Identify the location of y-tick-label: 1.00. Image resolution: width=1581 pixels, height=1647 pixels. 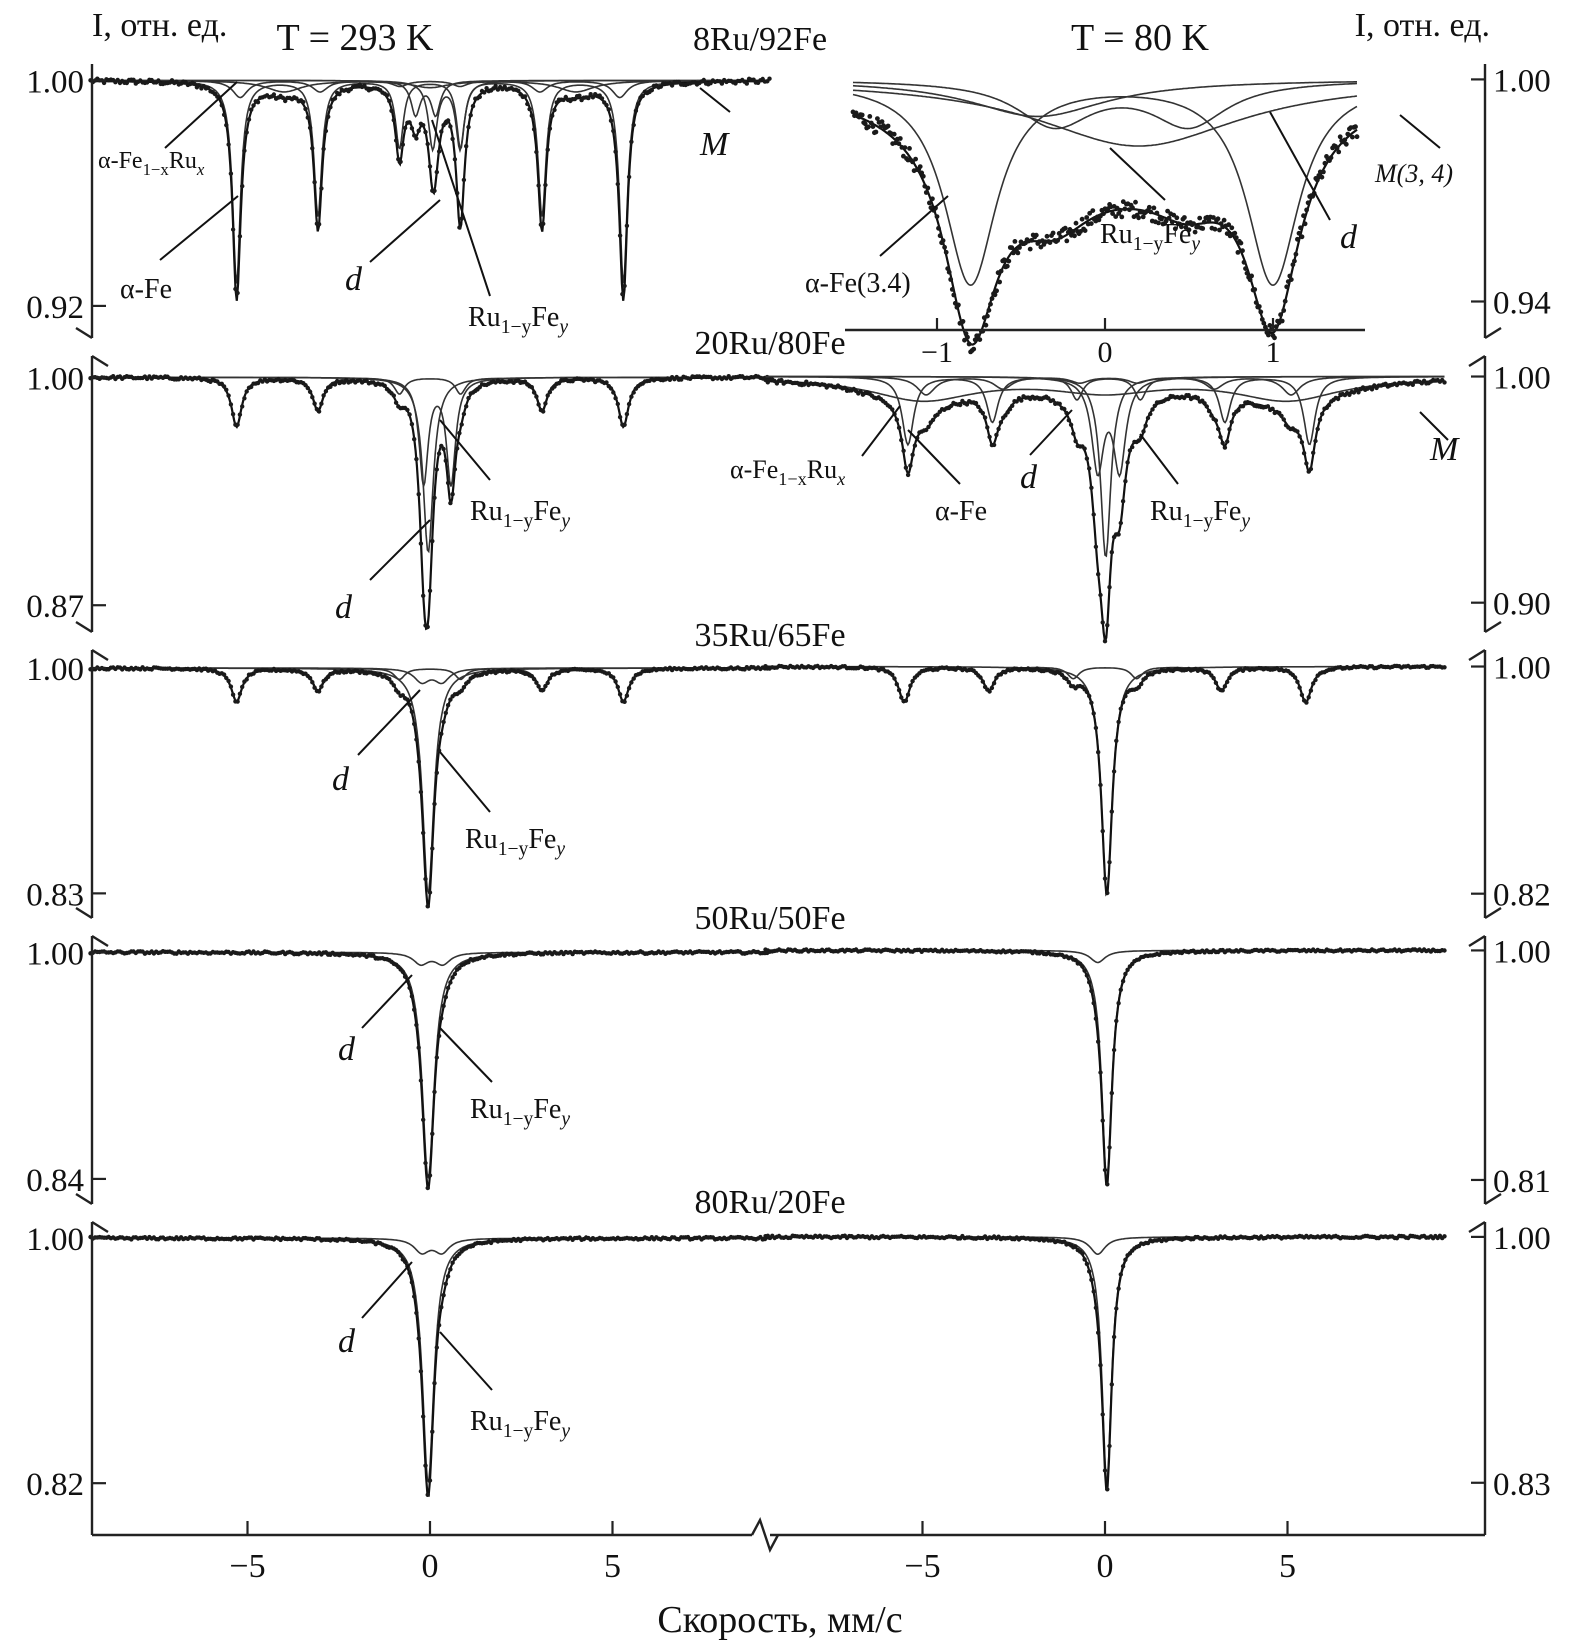
(55, 1240).